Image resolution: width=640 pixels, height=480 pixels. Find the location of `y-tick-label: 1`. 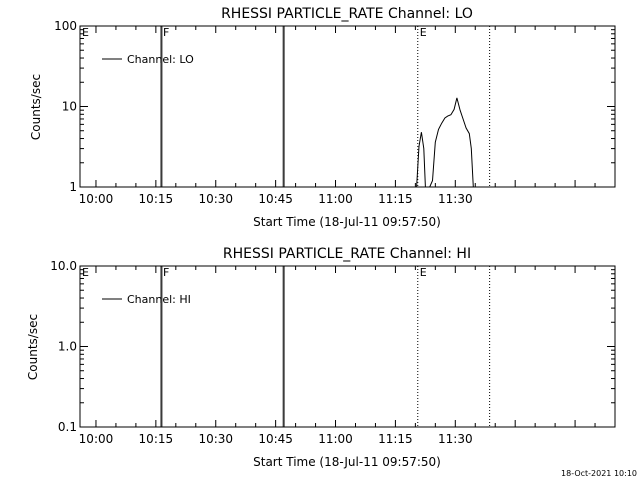

y-tick-label: 1 is located at coordinates (73, 187).